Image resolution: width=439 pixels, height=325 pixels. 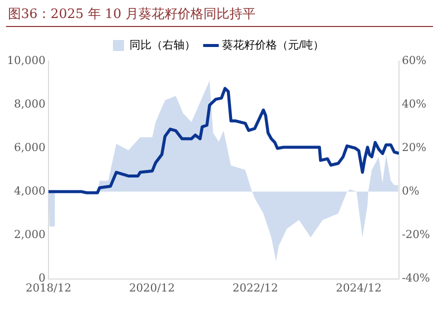 I want to click on legend-label: 同比（右轴）, so click(x=162, y=45).